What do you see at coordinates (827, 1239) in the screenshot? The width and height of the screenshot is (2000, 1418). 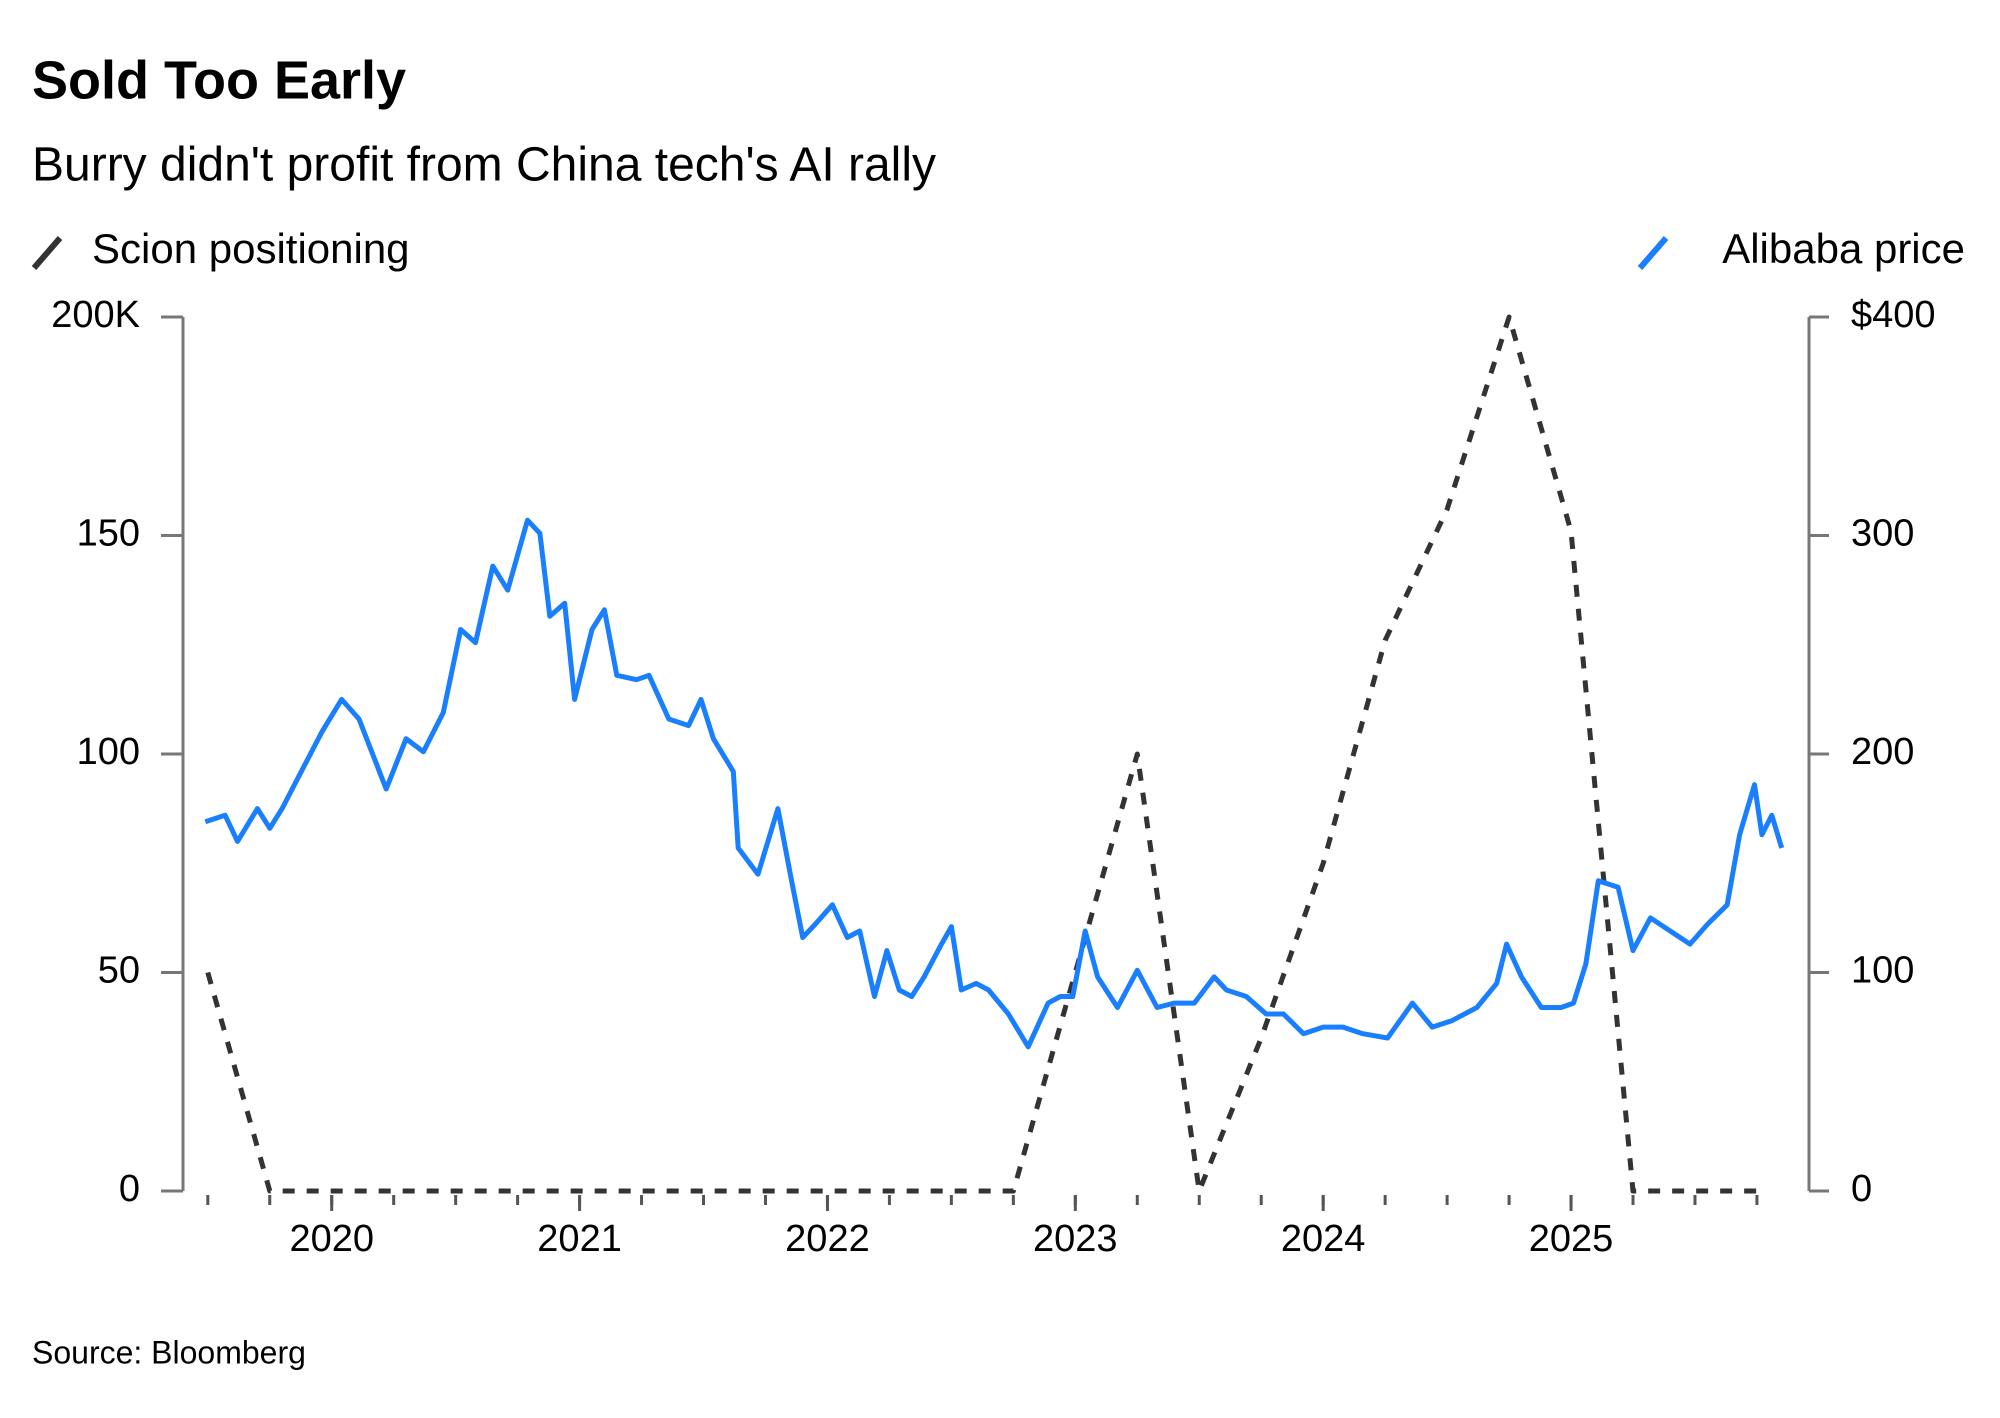 I see `x-tick-label: 2022` at bounding box center [827, 1239].